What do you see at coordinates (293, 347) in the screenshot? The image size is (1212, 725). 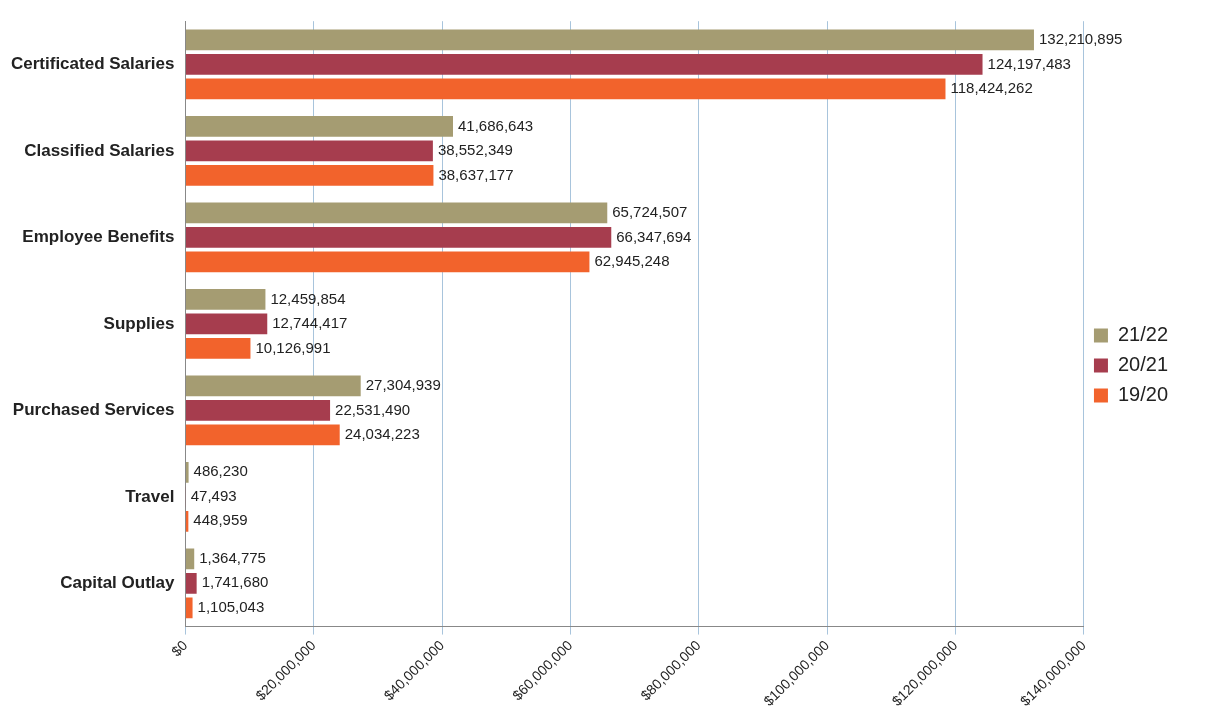 I see `data-label: 10,126,991` at bounding box center [293, 347].